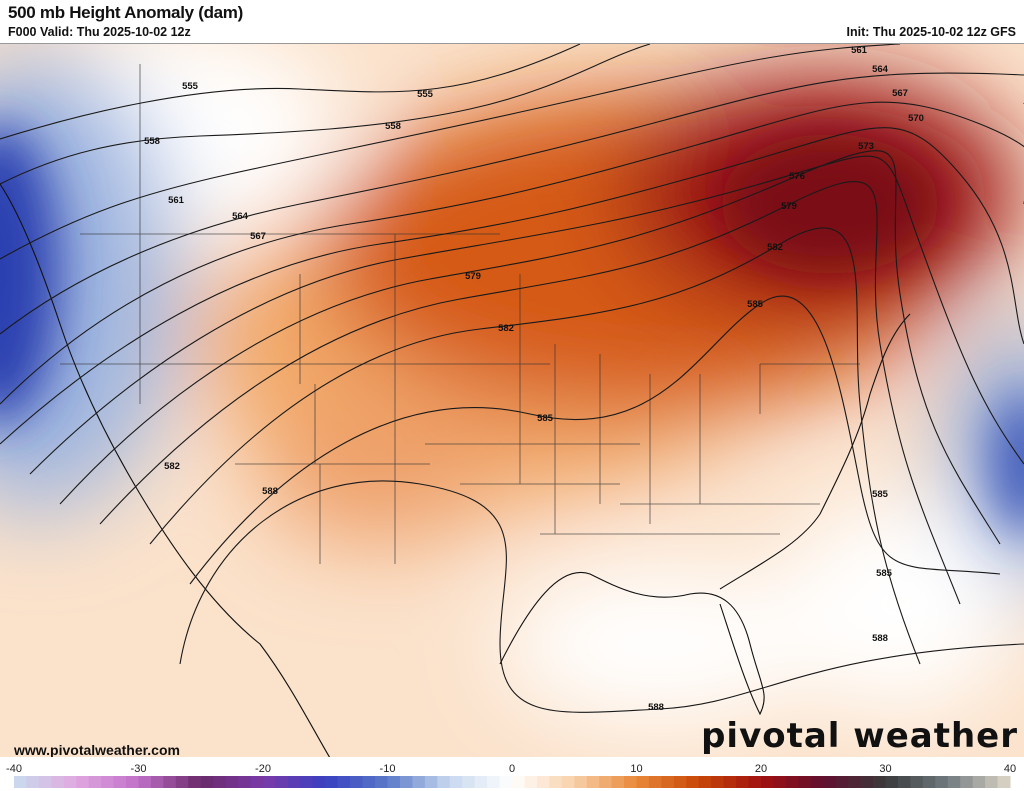  I want to click on pivotal-weather-logo: pivotal weather, so click(859, 736).